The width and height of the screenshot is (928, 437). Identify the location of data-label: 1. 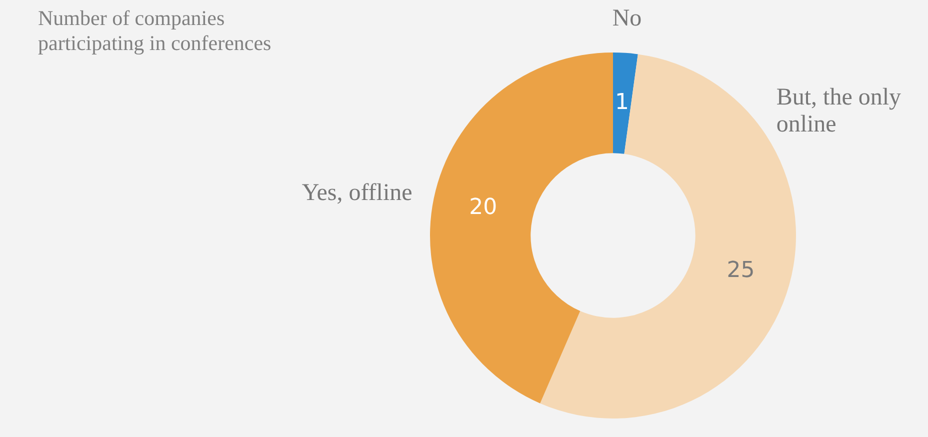
(622, 102).